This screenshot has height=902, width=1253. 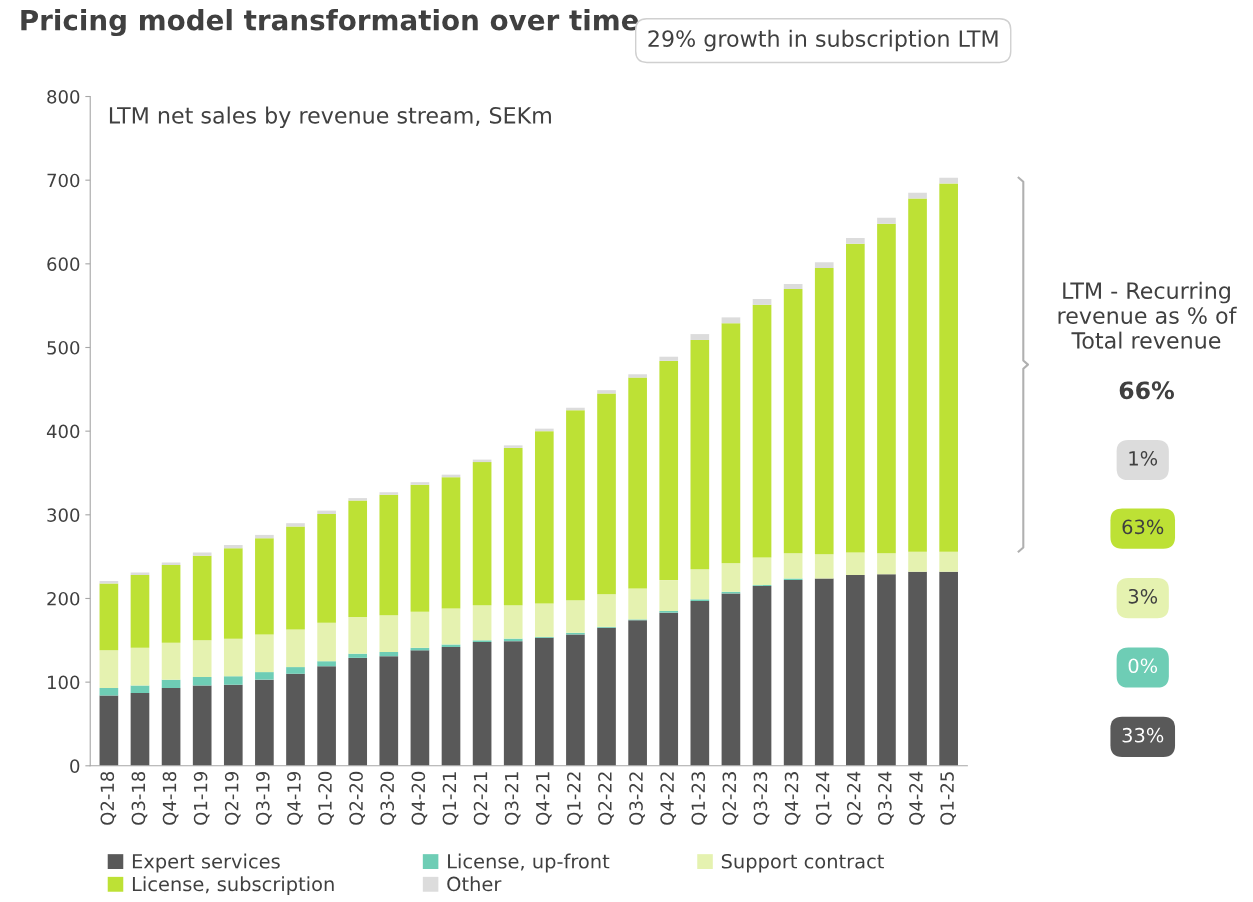 I want to click on x-tick-label: Q4-18, so click(x=170, y=798).